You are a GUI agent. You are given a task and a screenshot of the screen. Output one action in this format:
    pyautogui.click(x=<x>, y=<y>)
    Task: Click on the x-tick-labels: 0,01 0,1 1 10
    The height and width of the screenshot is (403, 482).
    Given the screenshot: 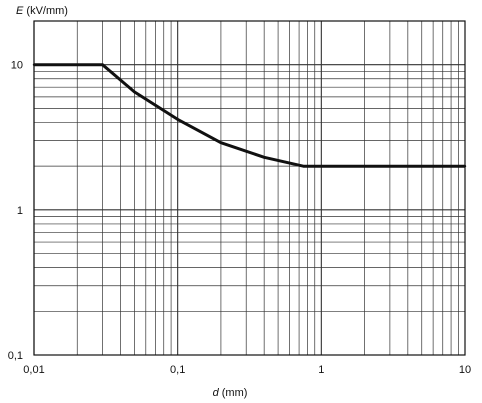 What is the action you would take?
    pyautogui.click(x=247, y=370)
    